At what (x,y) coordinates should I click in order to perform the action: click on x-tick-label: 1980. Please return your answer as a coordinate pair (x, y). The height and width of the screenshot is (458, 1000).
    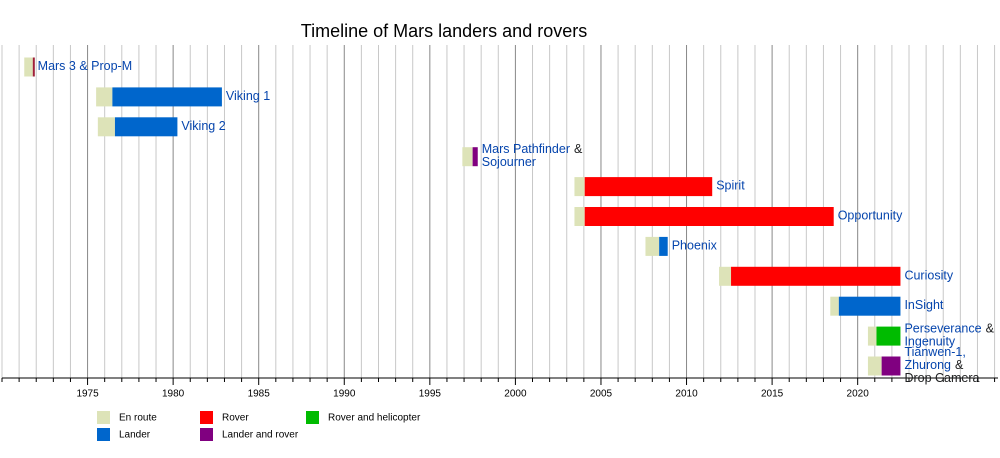
    Looking at the image, I should click on (173, 394).